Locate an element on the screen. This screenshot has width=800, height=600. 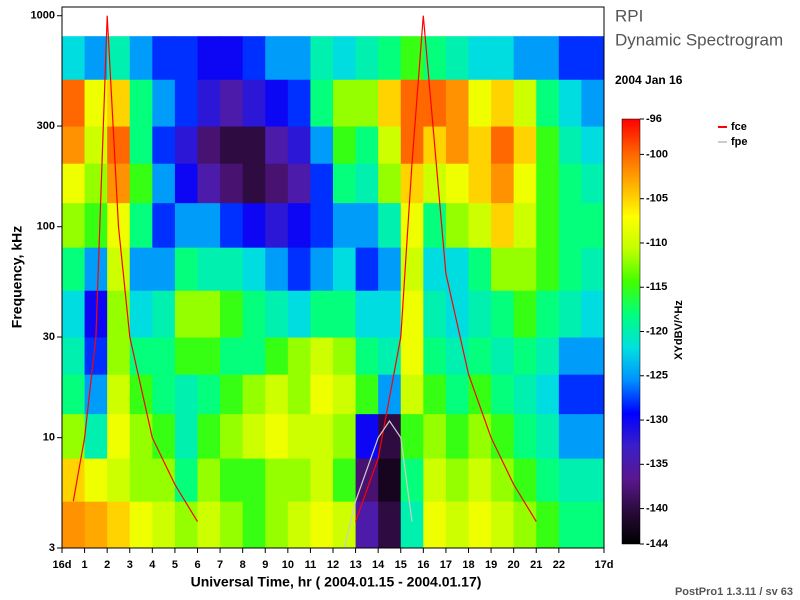
colorbar-tick-label: -125 is located at coordinates (657, 376).